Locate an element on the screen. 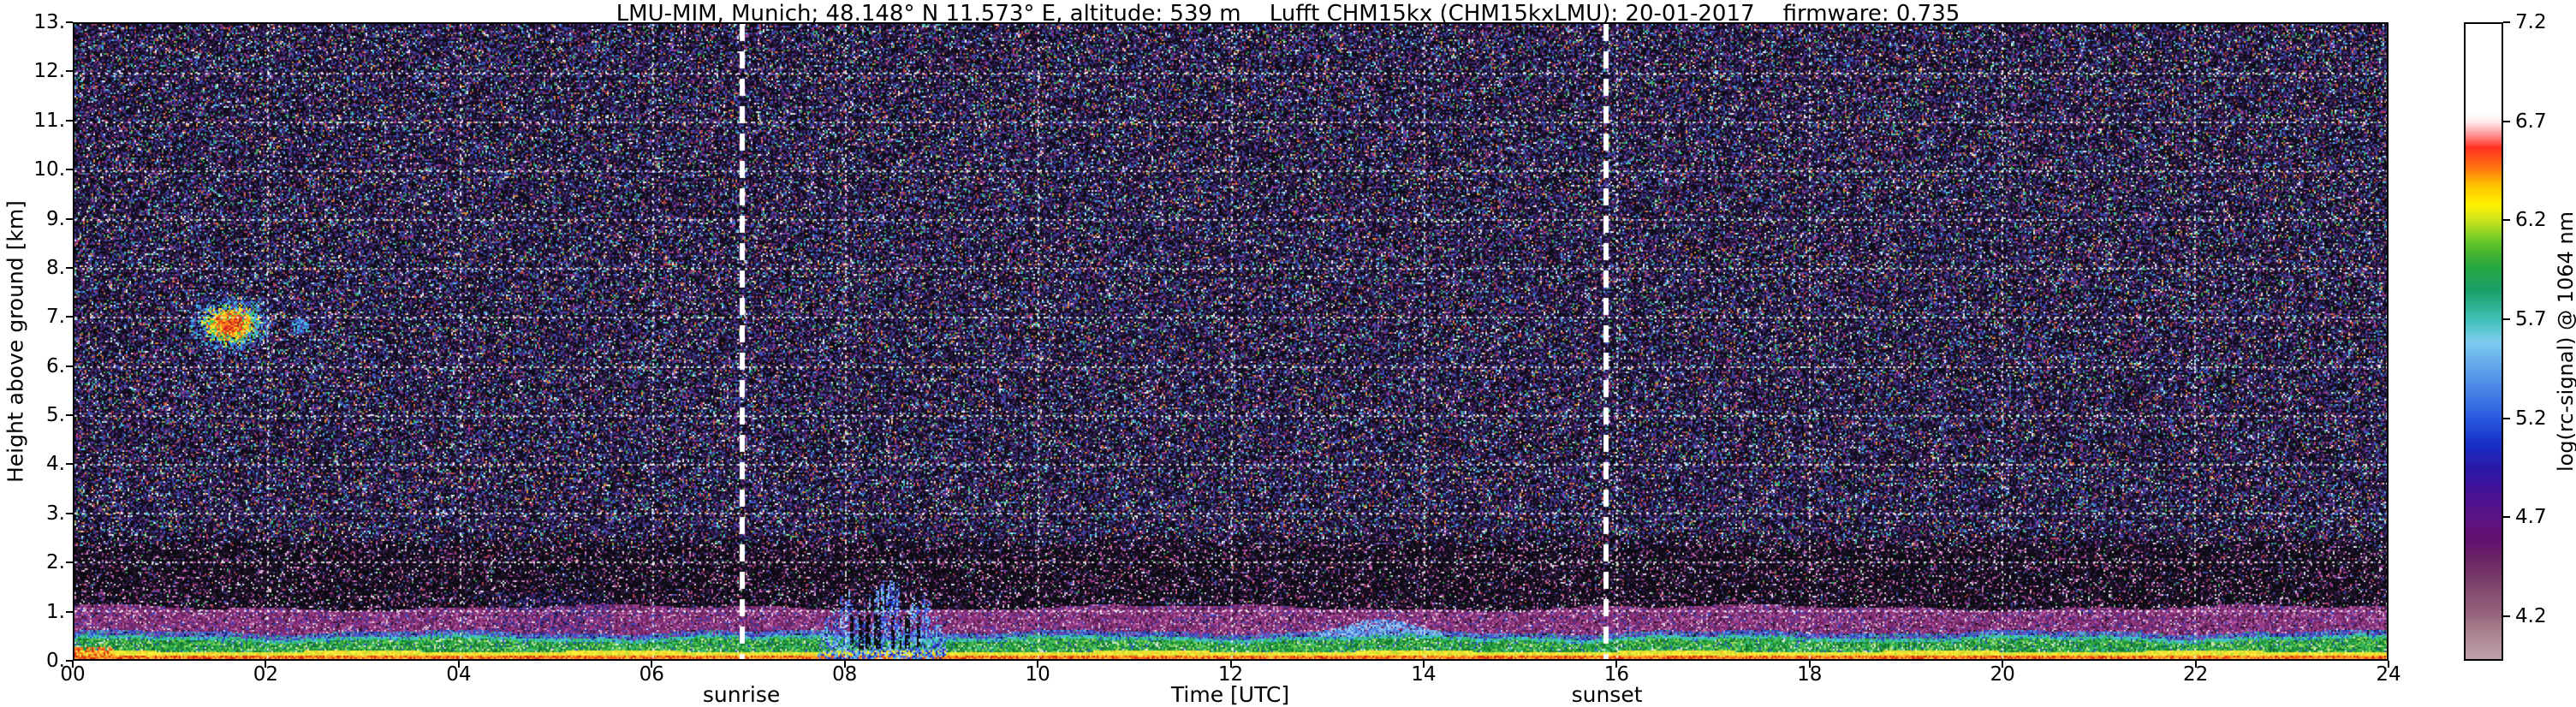  x-tick-label: 12 is located at coordinates (1230, 674).